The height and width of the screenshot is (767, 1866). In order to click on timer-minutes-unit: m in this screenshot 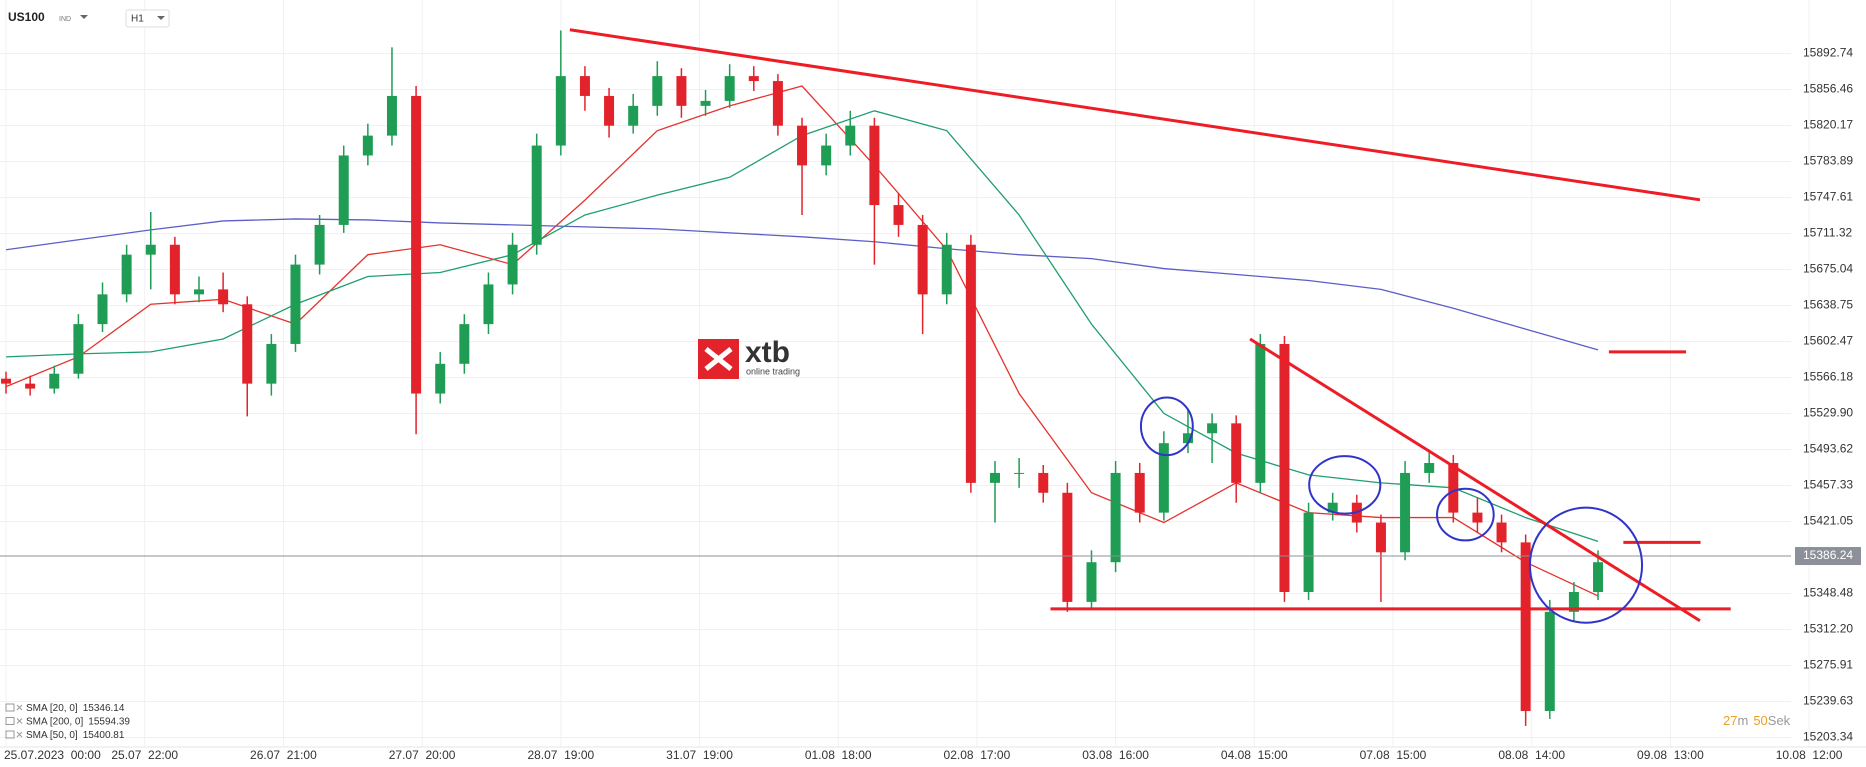, I will do `click(1742, 720)`.